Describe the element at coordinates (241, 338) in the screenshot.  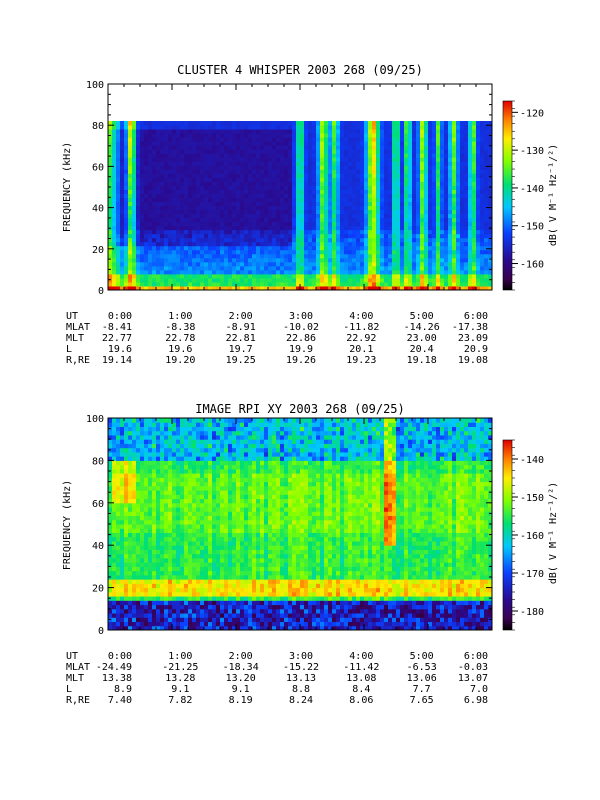
I see `ephemeris-value: 22.81` at that location.